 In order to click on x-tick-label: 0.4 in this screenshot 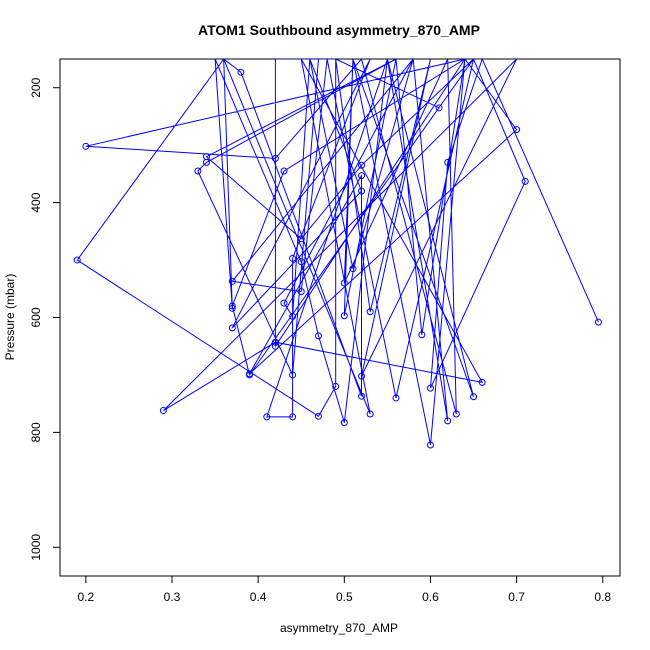, I will do `click(258, 597)`.